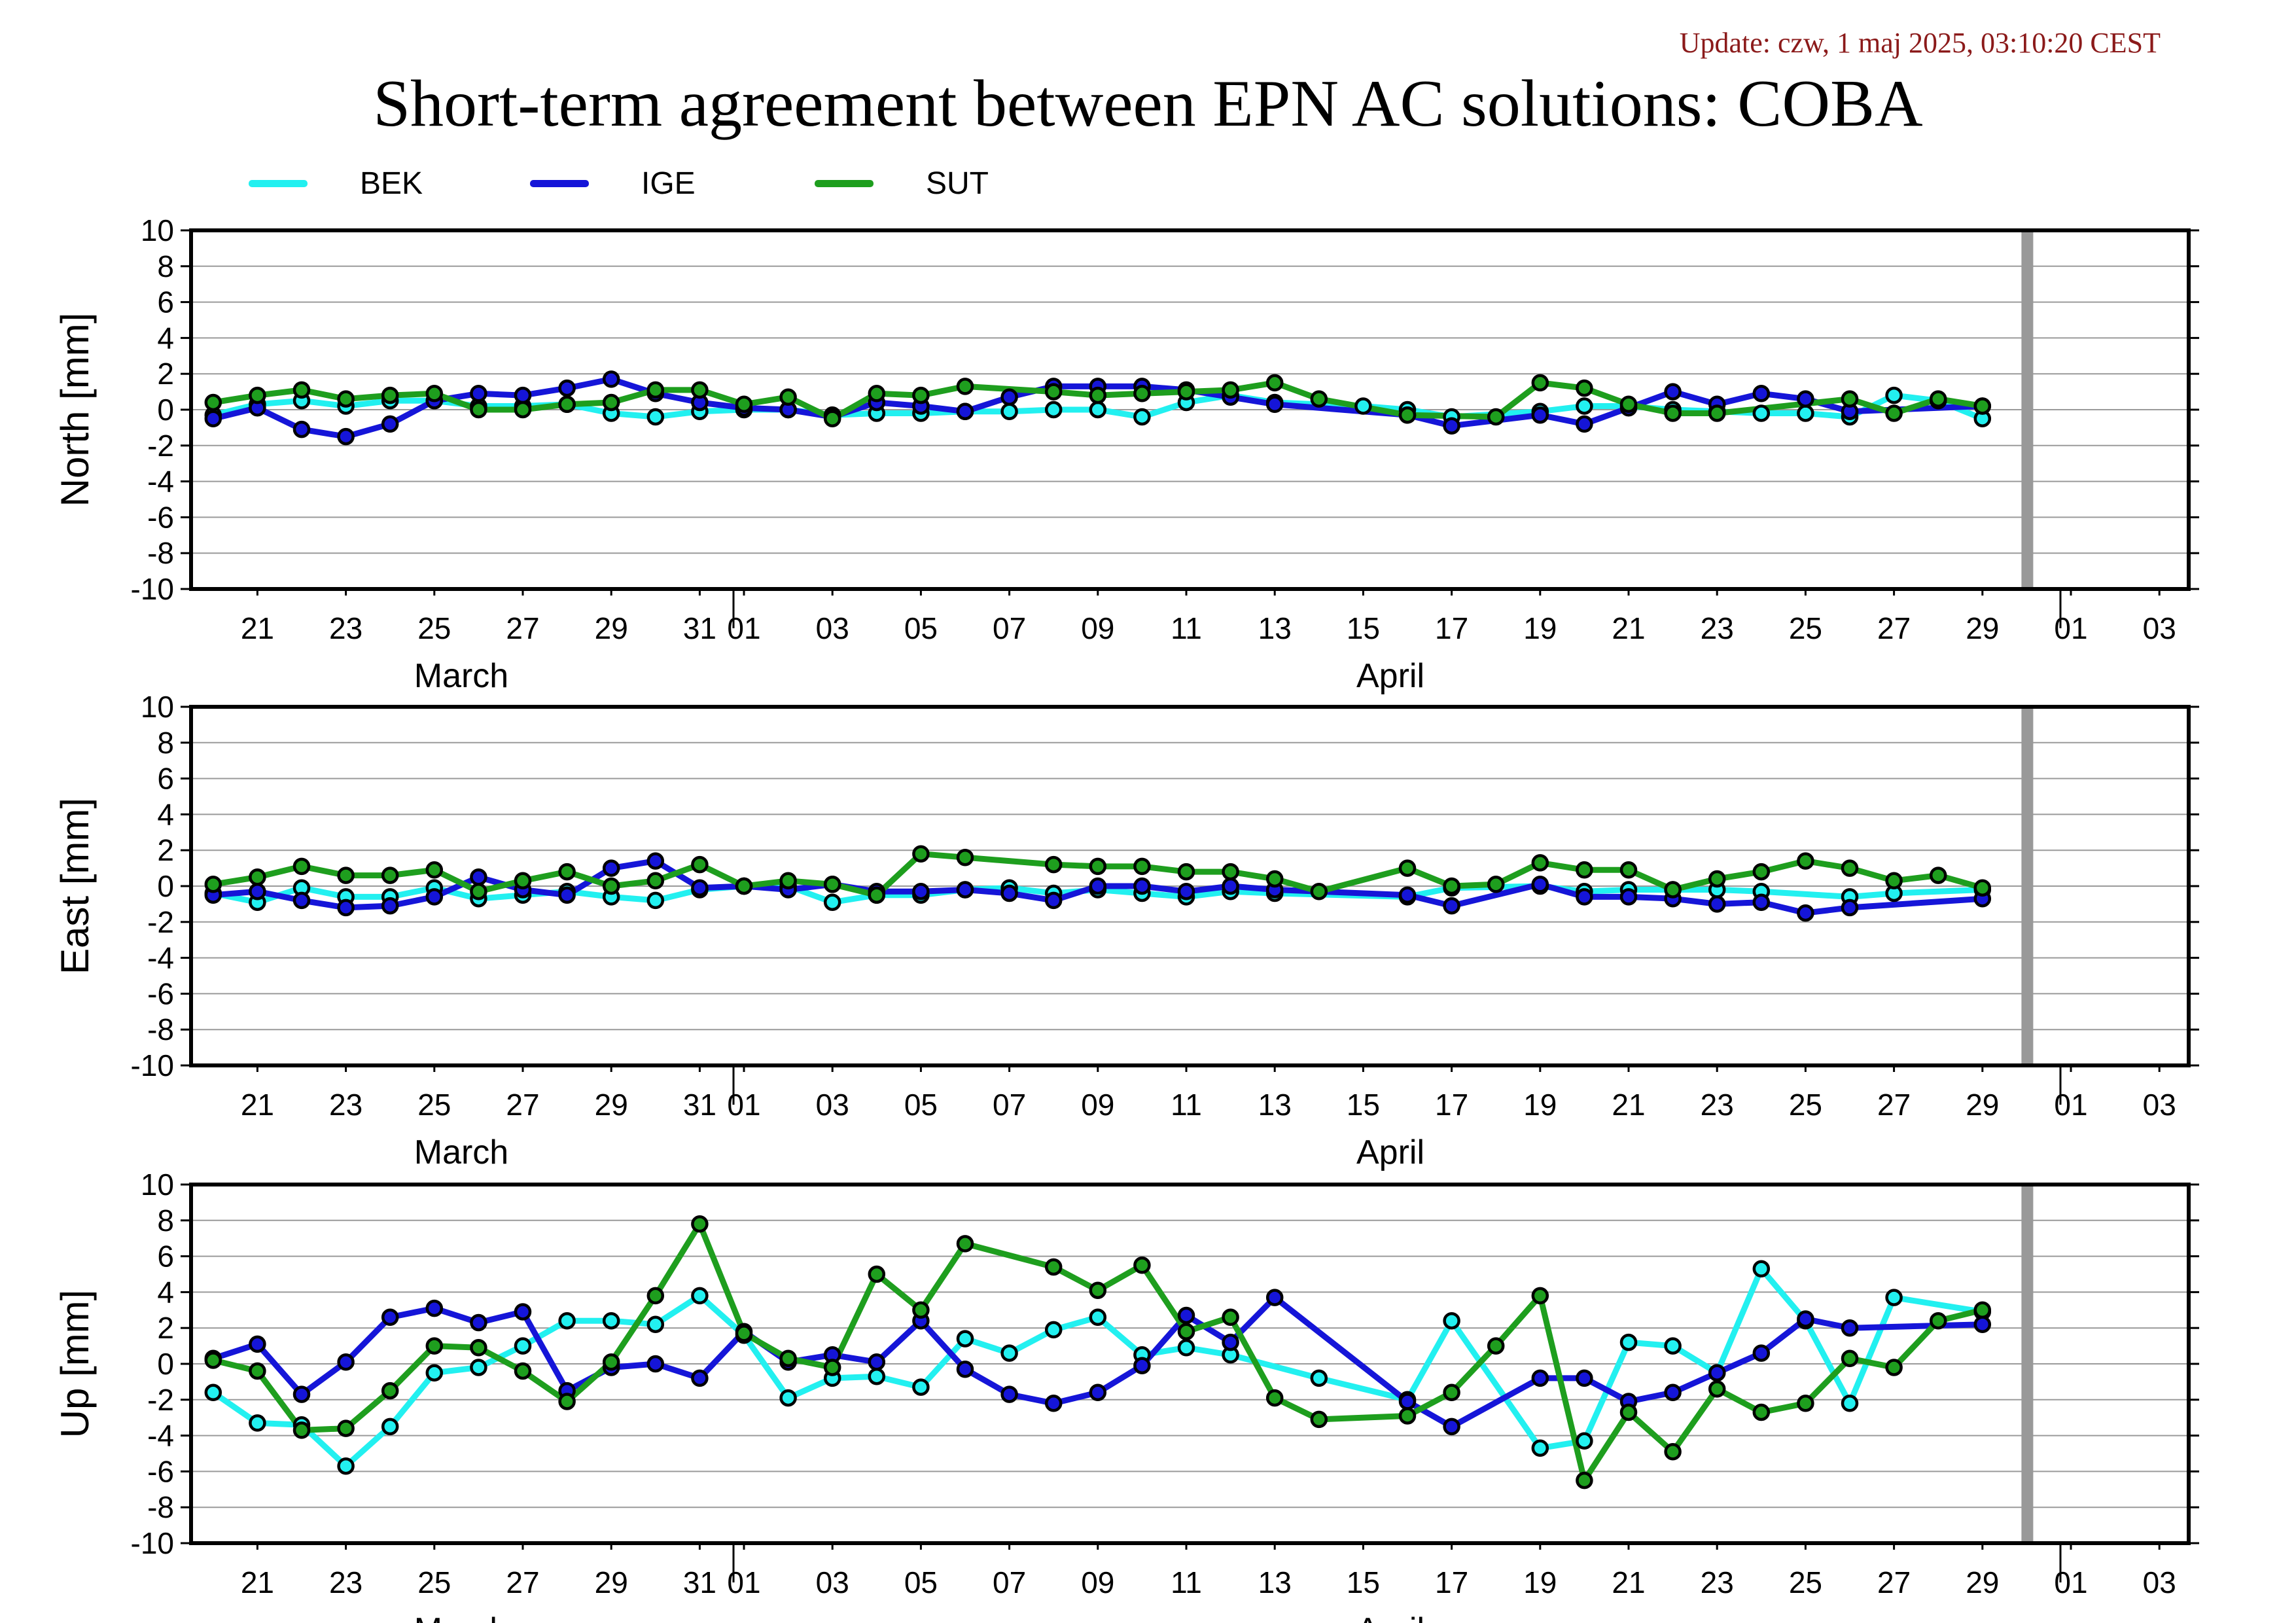 The image size is (2296, 1623). Describe the element at coordinates (1097, 1582) in the screenshot. I see `x-tick-label: 09` at that location.